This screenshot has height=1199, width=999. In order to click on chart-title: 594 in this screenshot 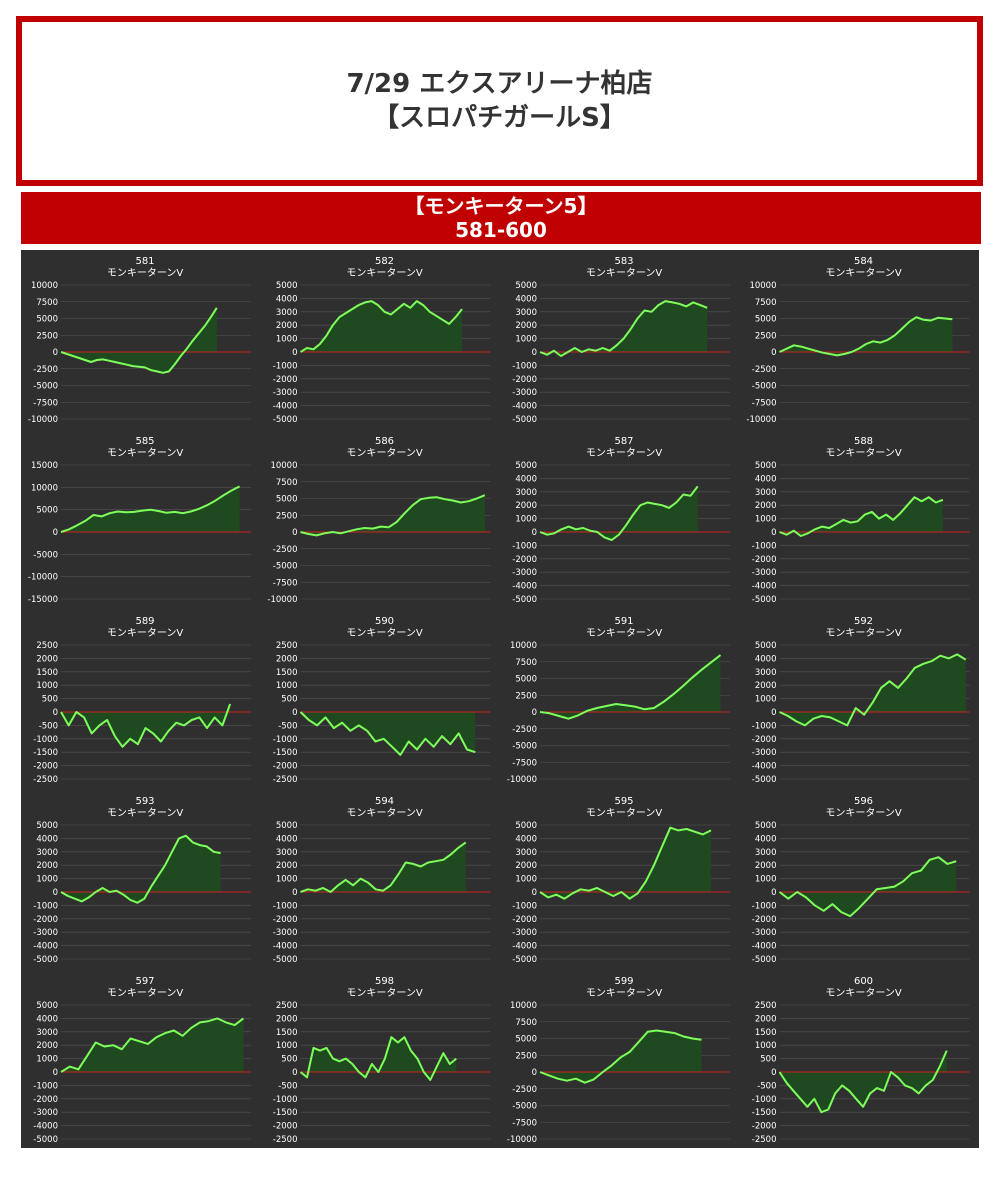, I will do `click(384, 801)`.